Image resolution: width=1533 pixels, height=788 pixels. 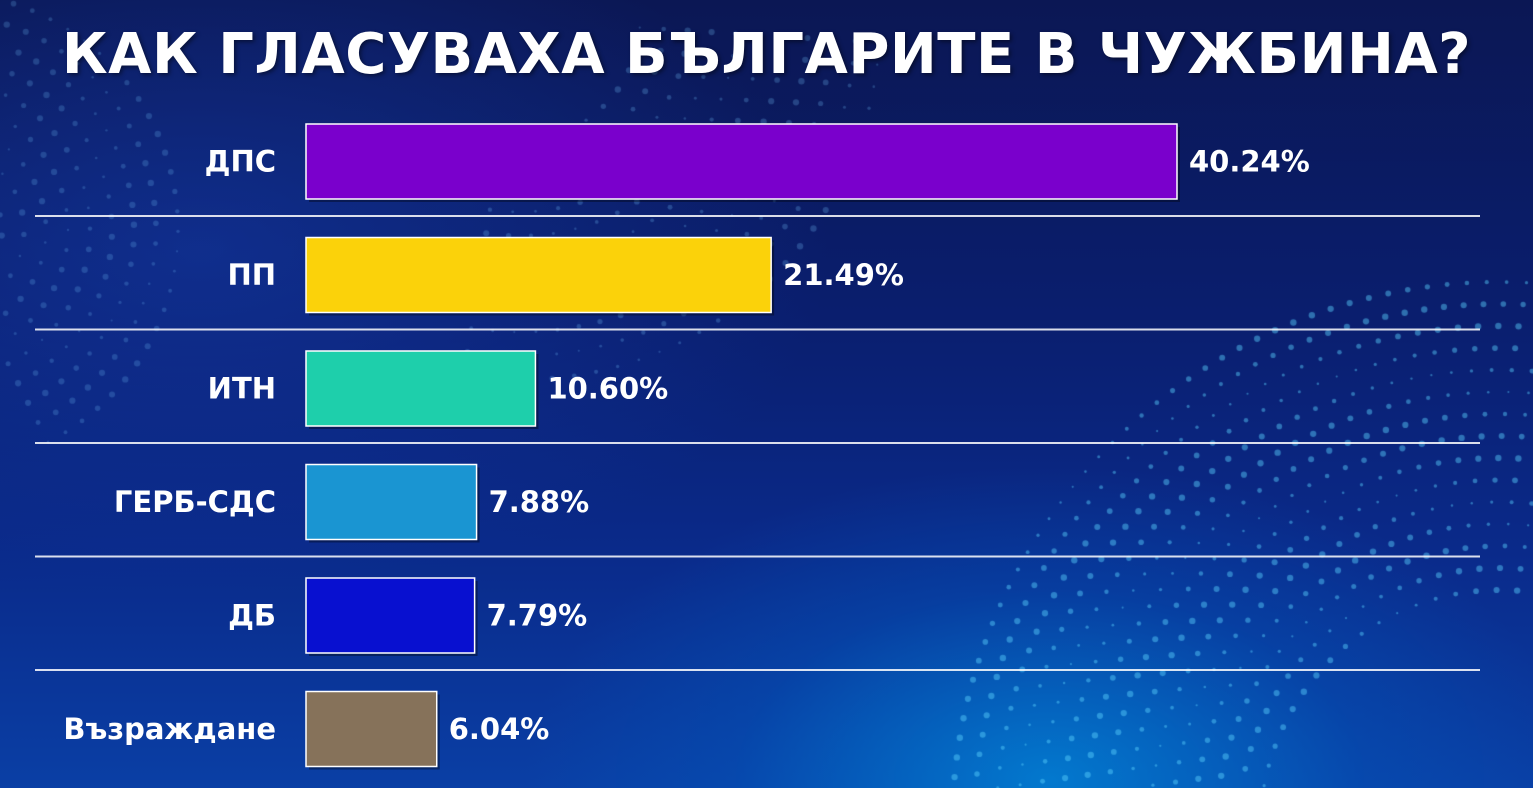 I want to click on value-label-дпс: 40.24%, so click(x=1249, y=162).